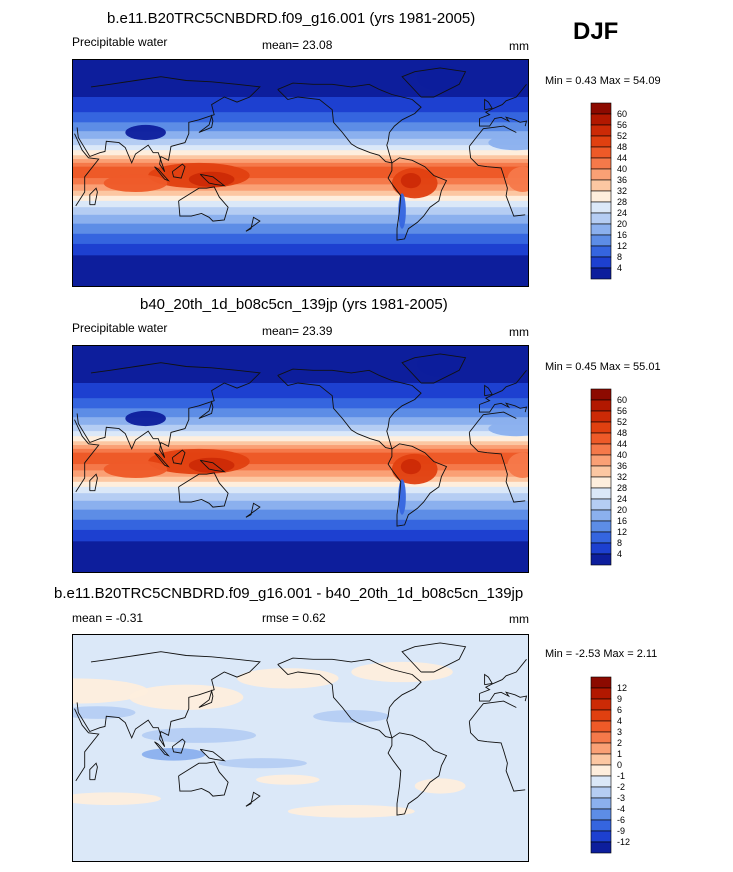 Image resolution: width=733 pixels, height=872 pixels. Describe the element at coordinates (622, 444) in the screenshot. I see `colorbar-tick-label: 44` at that location.